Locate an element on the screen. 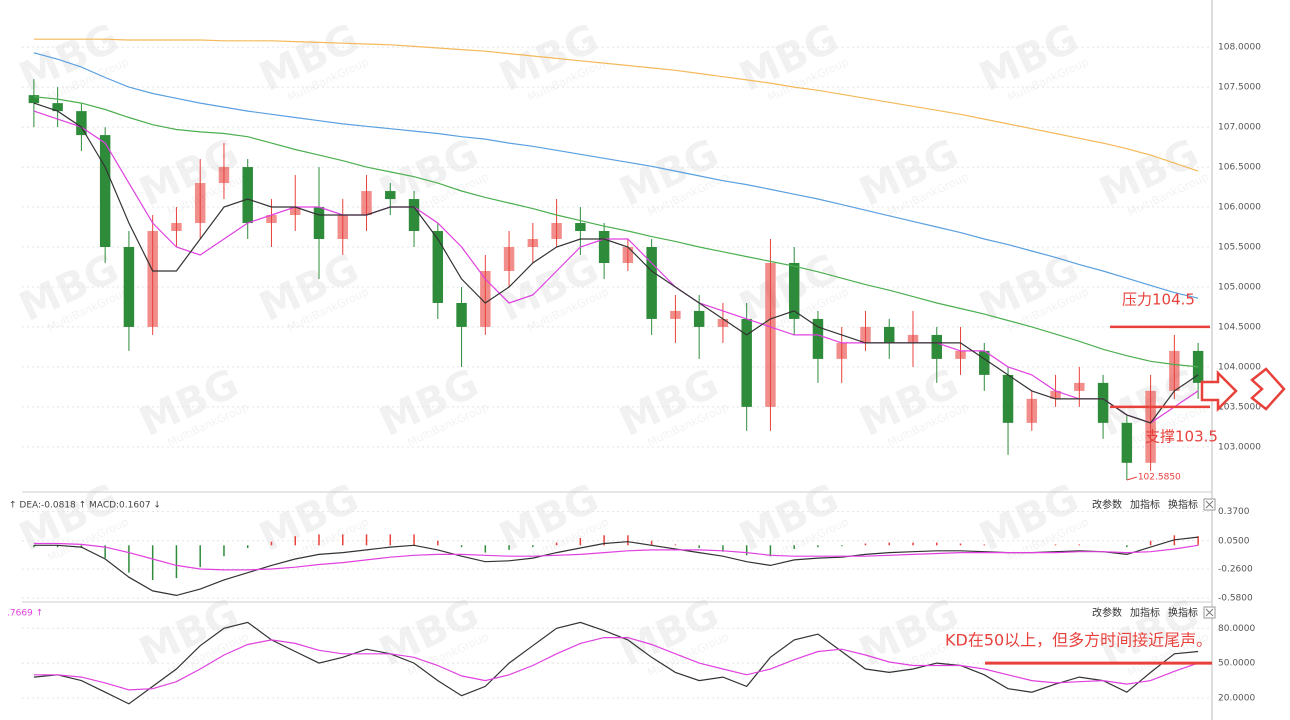 Image resolution: width=1290 pixels, height=720 pixels. panel-header: ↑ DEA:-0.0818 ↑ MACD:0.1607 ↓ is located at coordinates (85, 506).